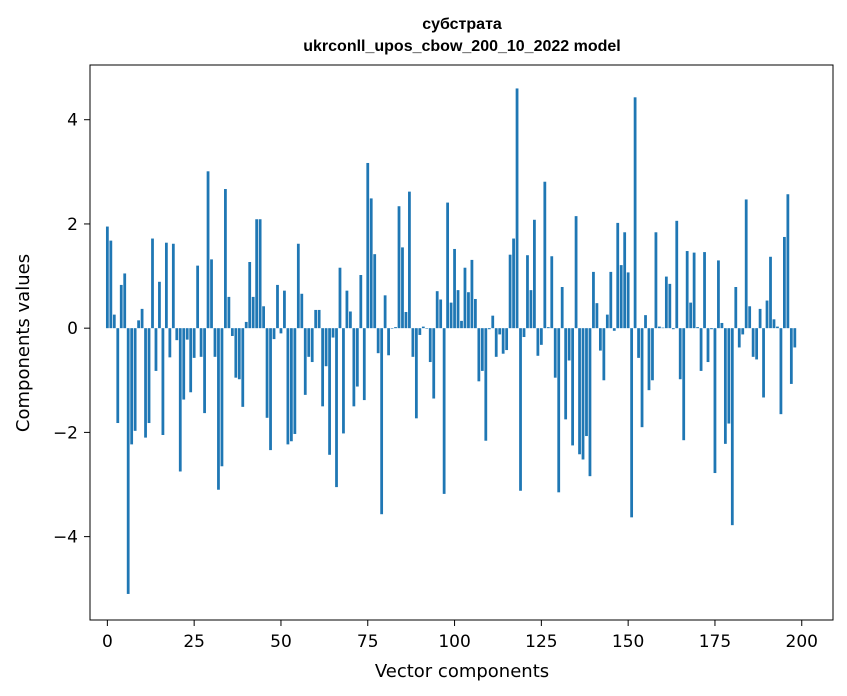 This screenshot has width=847, height=696. Describe the element at coordinates (107, 642) in the screenshot. I see `x-tick-label-0: 0` at that location.